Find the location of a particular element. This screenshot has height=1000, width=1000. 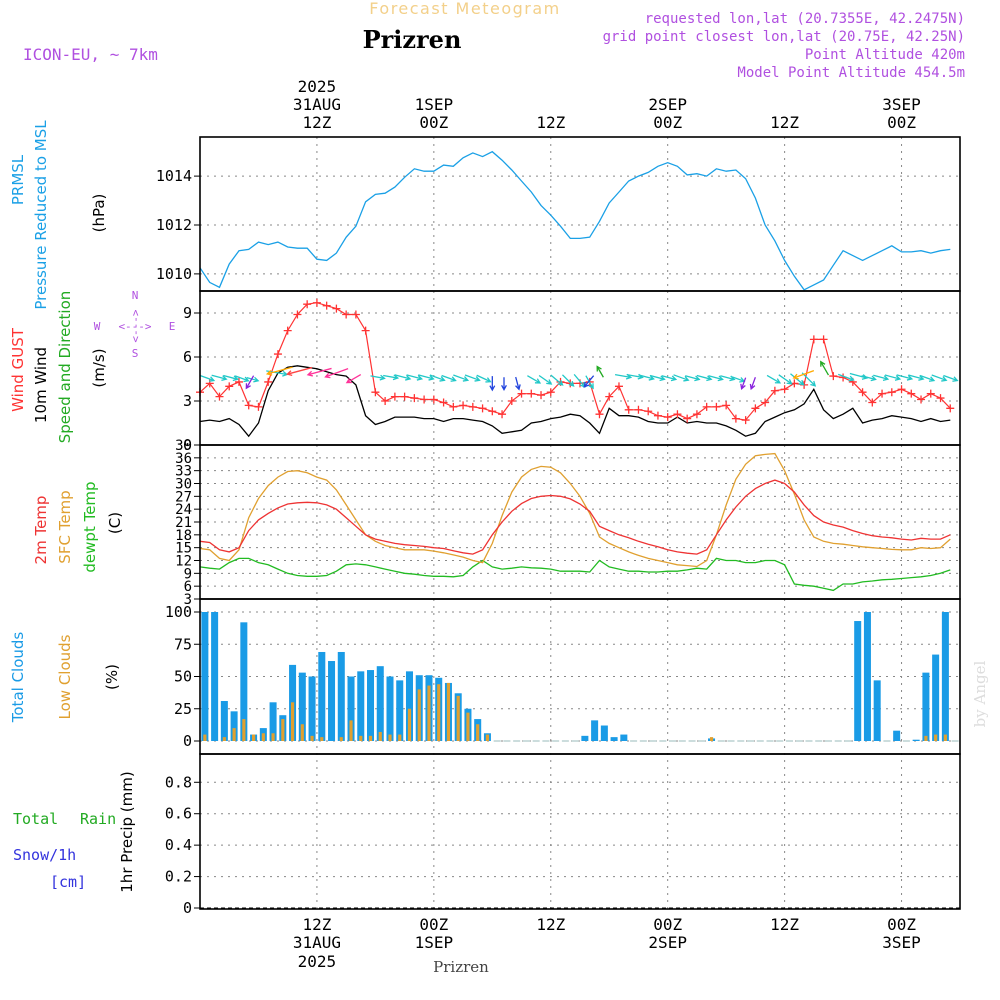

top-date-label: 31AUG is located at coordinates (317, 104).